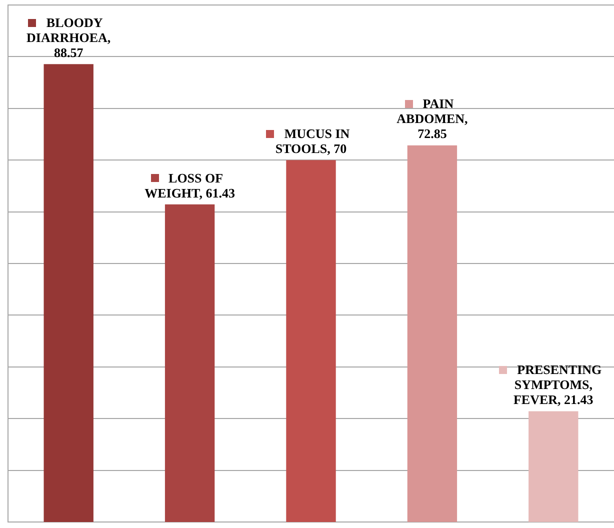  I want to click on data-label: PAIN ABDOMEN, 72.85, so click(432, 119).